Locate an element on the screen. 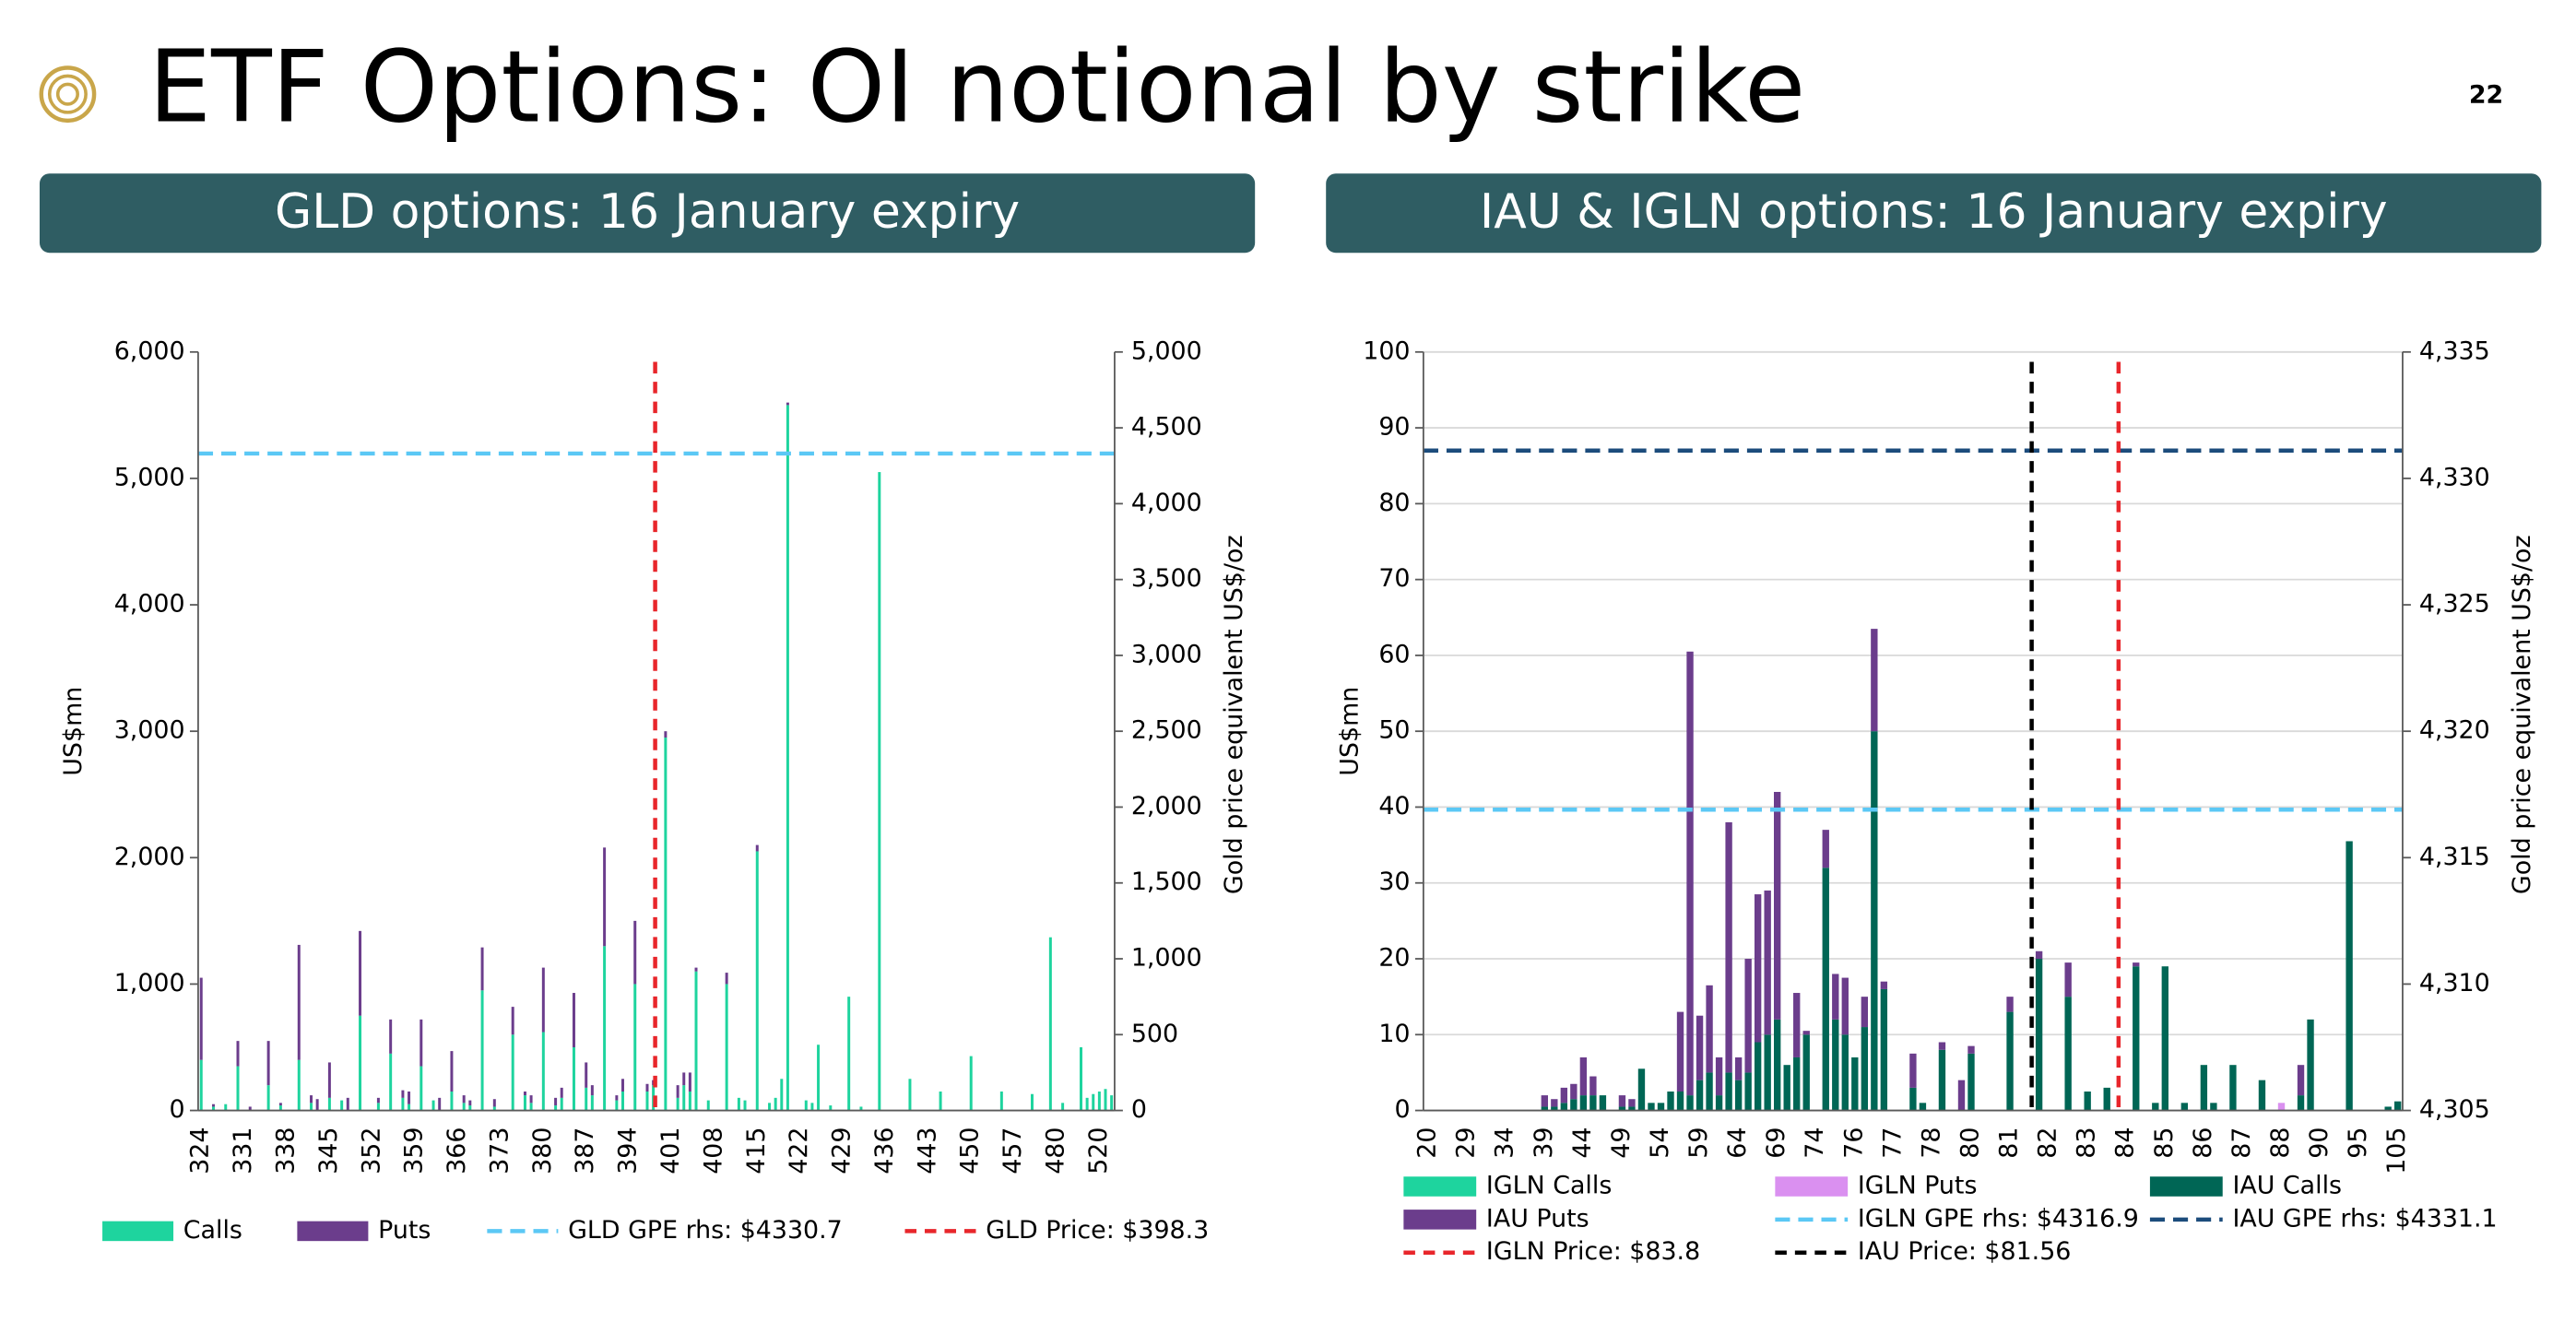  x-tick-label: 331 is located at coordinates (243, 1150).